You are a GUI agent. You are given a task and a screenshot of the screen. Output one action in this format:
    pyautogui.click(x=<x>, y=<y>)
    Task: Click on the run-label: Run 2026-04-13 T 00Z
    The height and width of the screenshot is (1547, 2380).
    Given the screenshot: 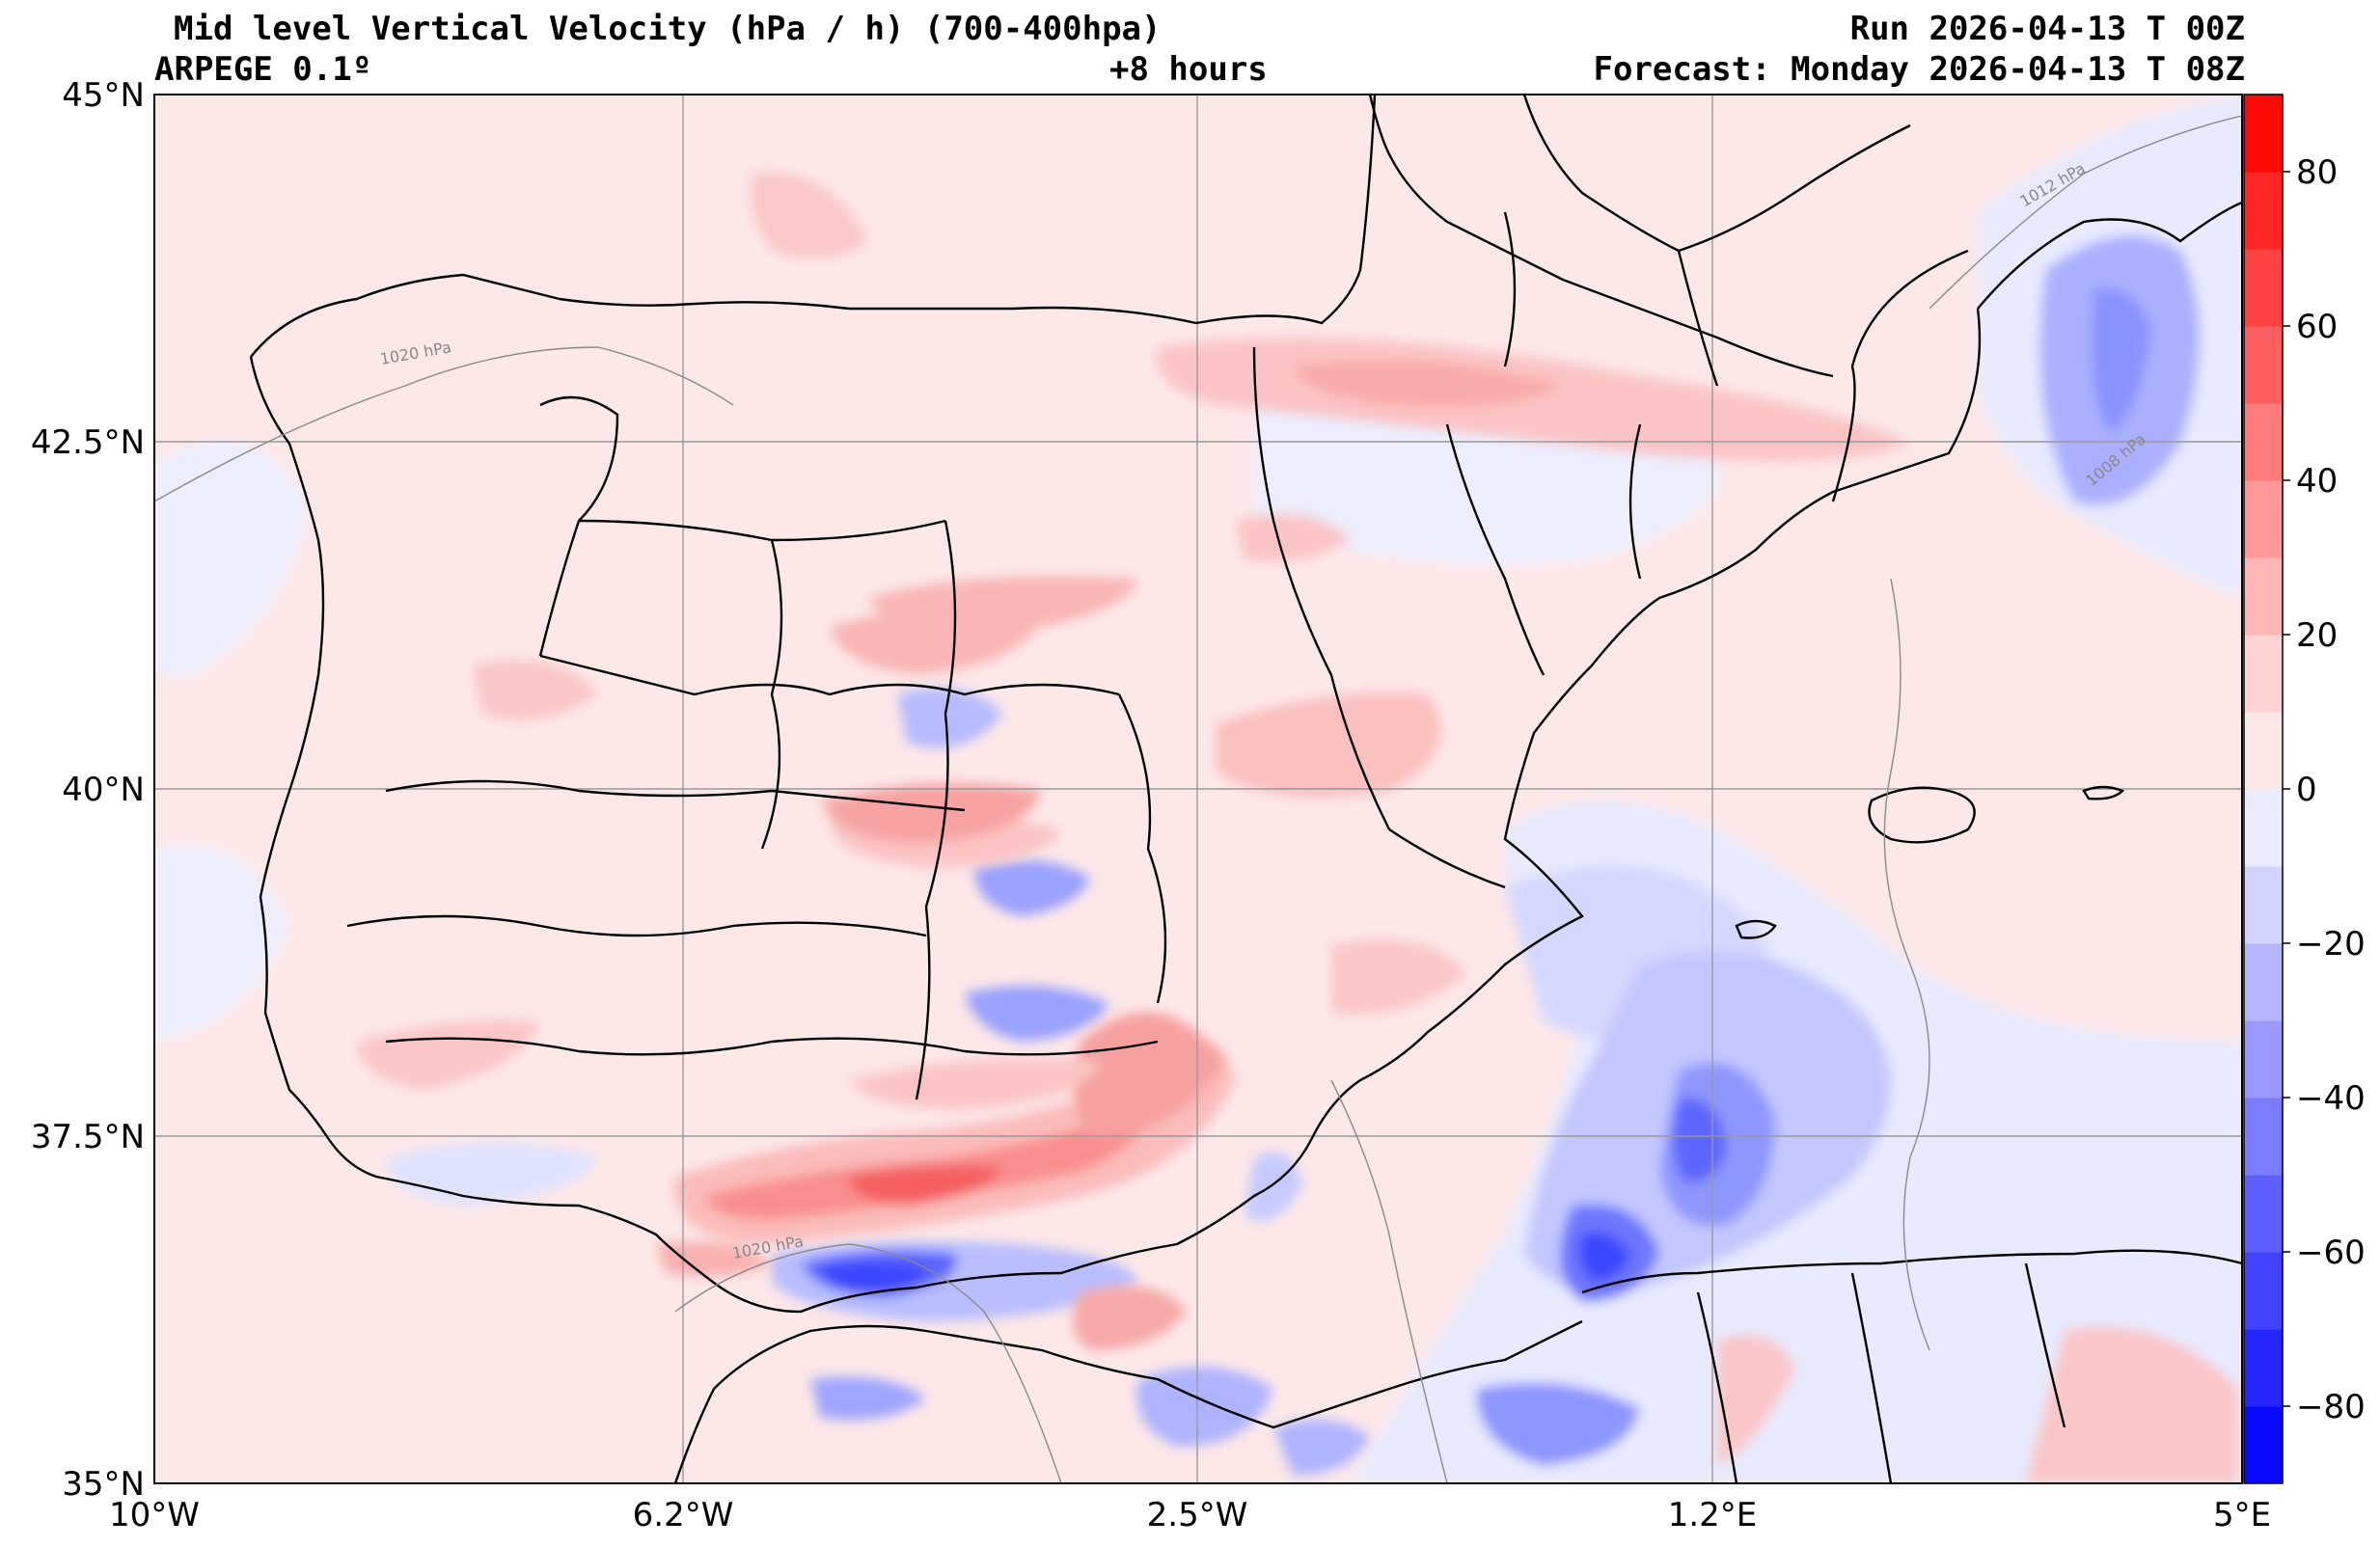 What is the action you would take?
    pyautogui.click(x=2047, y=29)
    